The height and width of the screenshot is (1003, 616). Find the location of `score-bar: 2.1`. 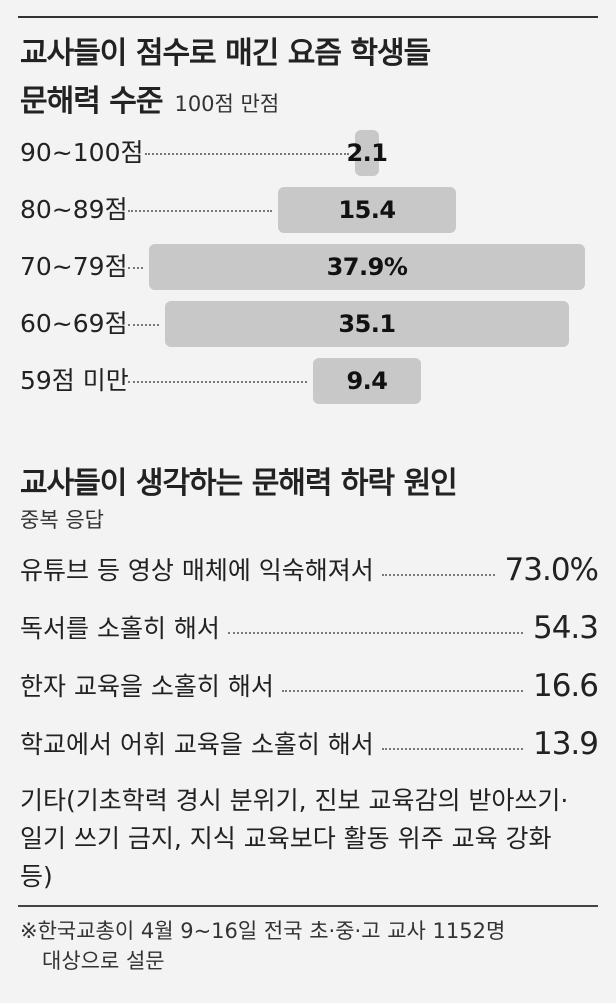

score-bar: 2.1 is located at coordinates (367, 153).